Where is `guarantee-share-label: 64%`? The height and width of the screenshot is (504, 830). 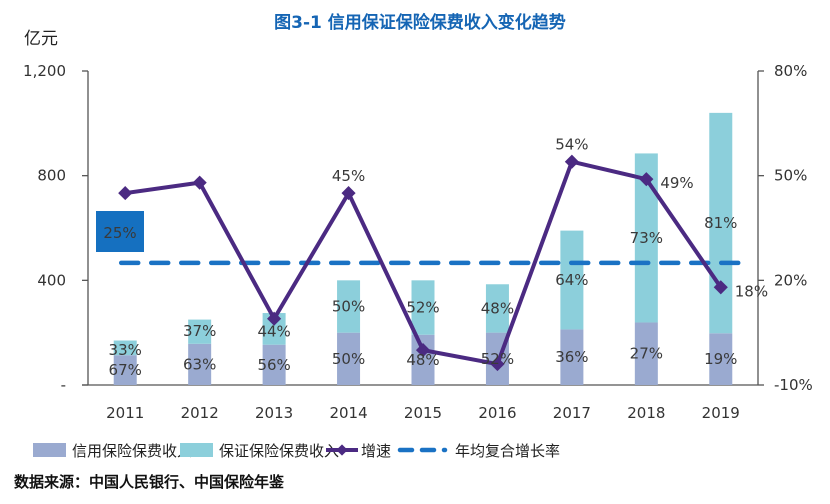 guarantee-share-label: 64% is located at coordinates (571, 280).